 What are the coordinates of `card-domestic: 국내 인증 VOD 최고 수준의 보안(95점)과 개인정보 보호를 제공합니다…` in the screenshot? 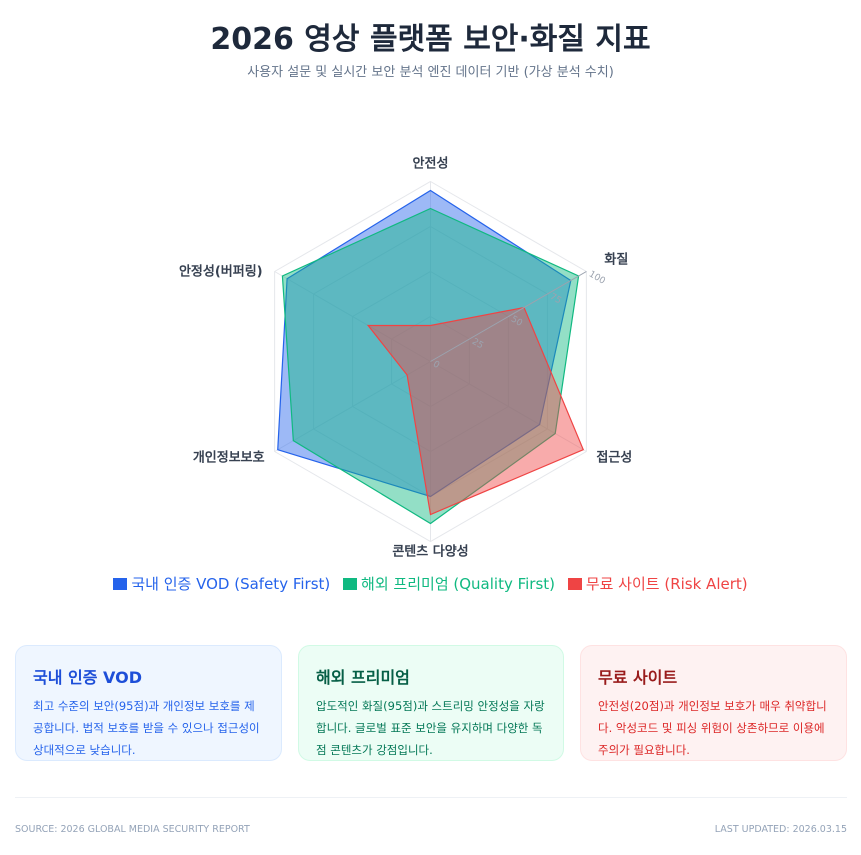 It's located at (148, 703).